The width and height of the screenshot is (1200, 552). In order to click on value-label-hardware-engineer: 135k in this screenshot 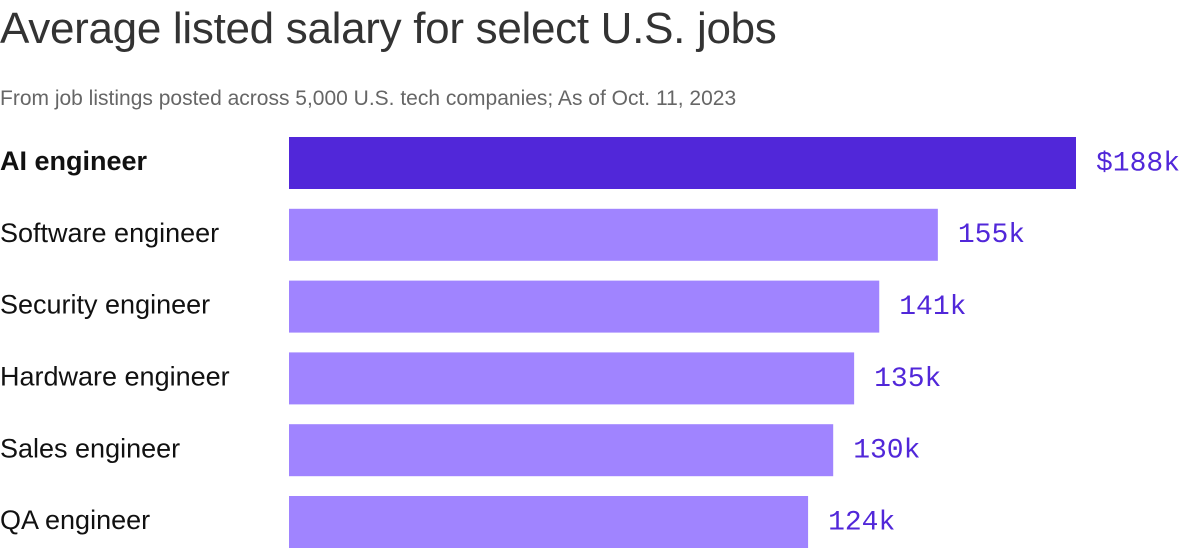, I will do `click(907, 379)`.